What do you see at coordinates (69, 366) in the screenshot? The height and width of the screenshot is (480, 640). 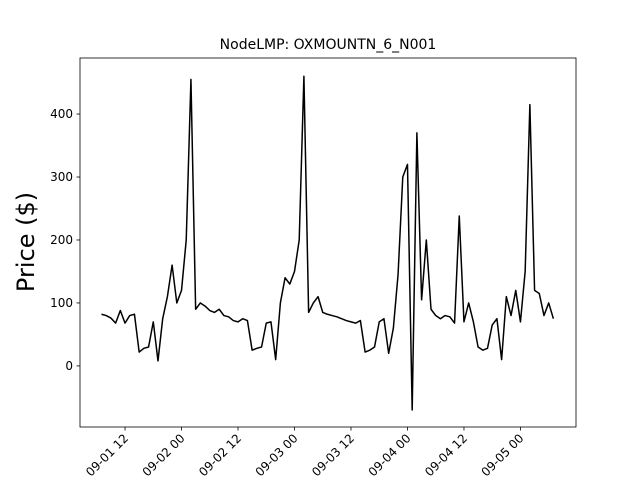 I see `y-tick-label: 0` at bounding box center [69, 366].